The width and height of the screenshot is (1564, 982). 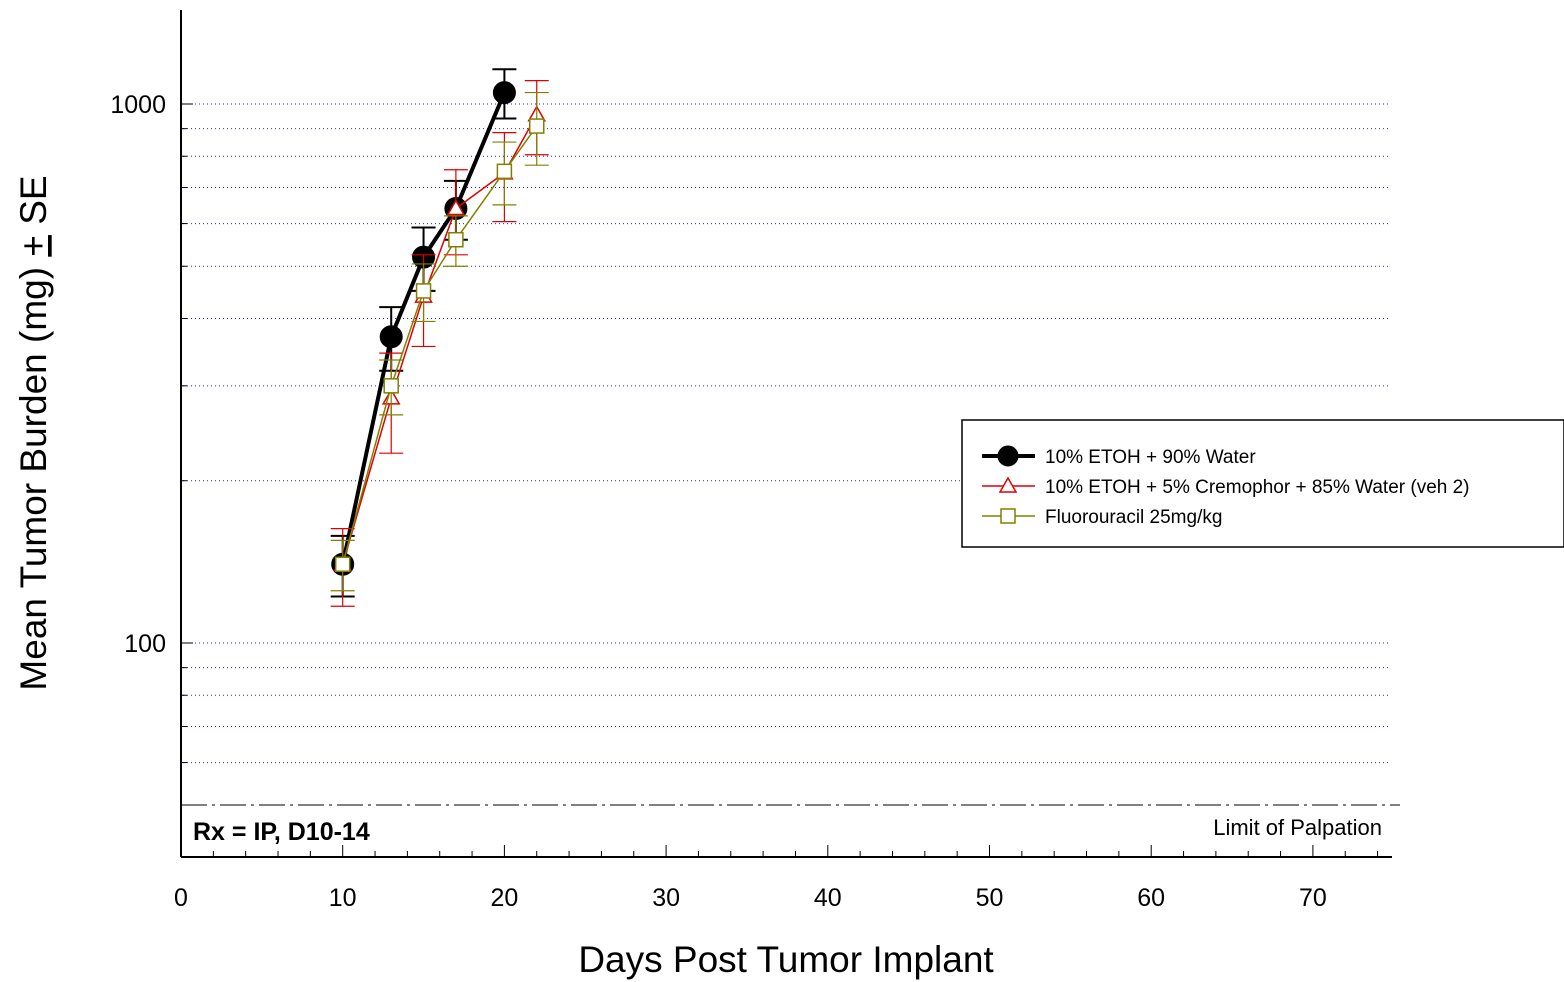 What do you see at coordinates (138, 105) in the screenshot?
I see `y-tick-label: 1000` at bounding box center [138, 105].